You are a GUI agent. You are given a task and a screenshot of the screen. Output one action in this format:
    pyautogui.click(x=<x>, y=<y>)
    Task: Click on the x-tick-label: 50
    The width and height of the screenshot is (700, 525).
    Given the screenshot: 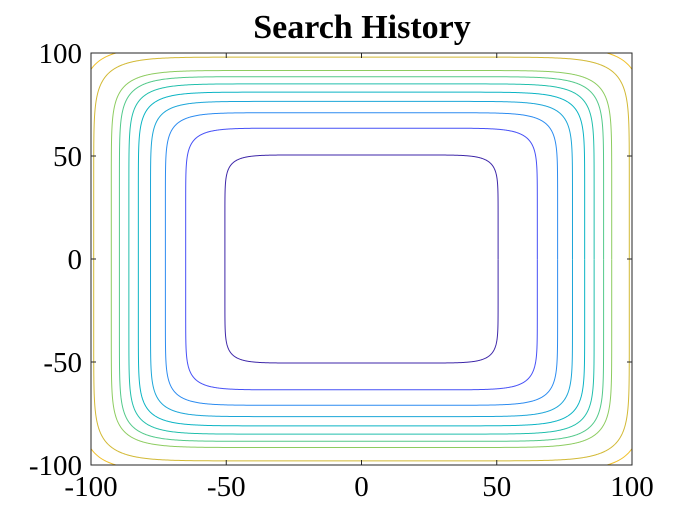 What is the action you would take?
    pyautogui.click(x=496, y=487)
    